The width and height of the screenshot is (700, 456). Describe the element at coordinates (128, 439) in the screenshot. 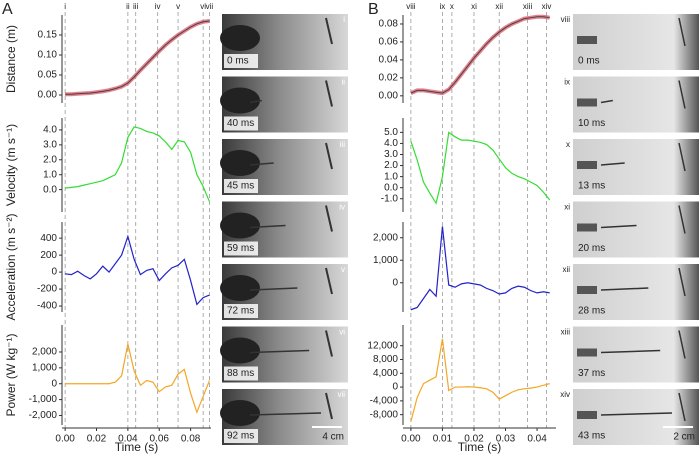

I see `x-tick-label: 0.04` at that location.